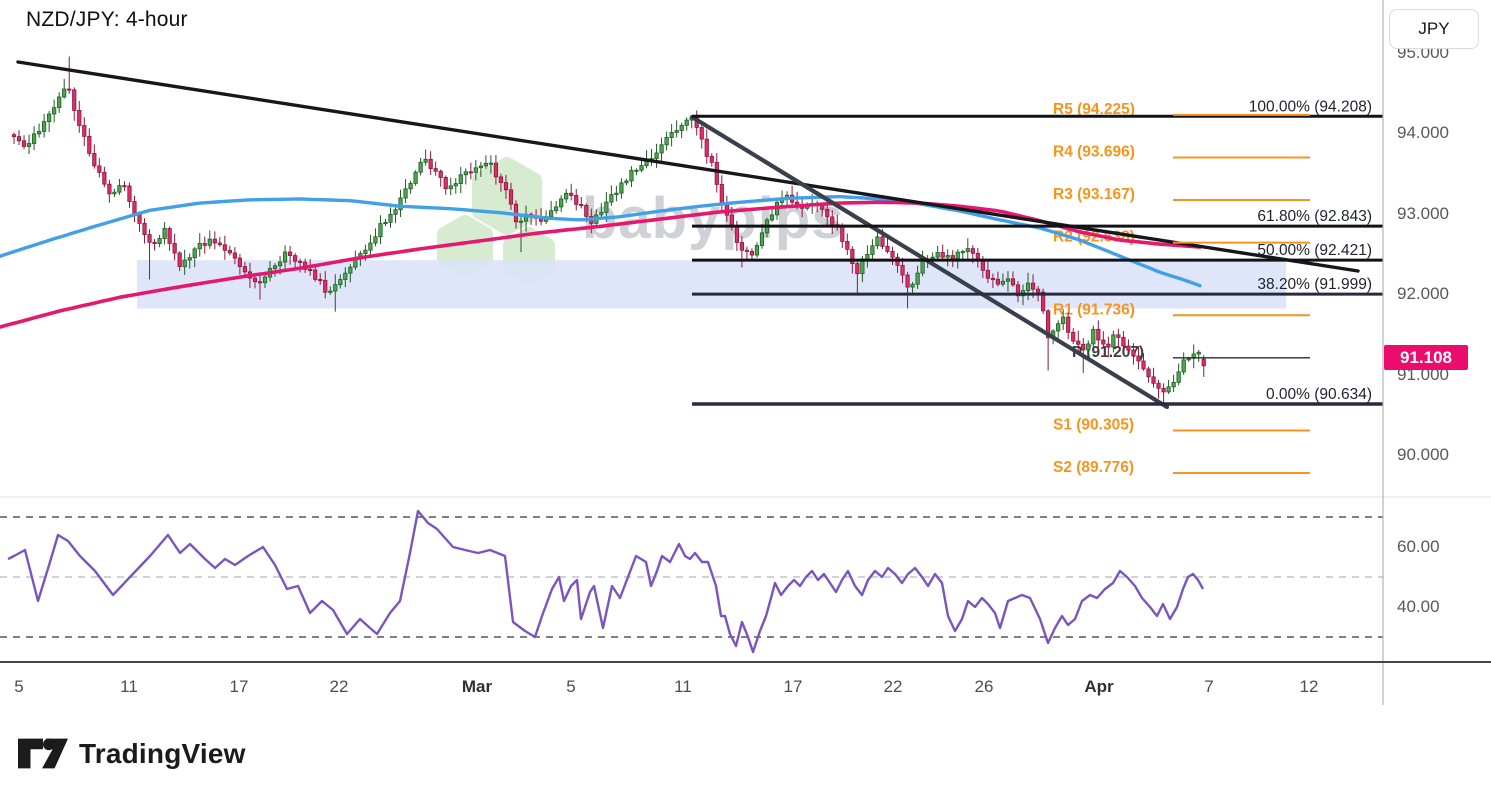  I want to click on pivot-label: S2 (89.776), so click(1093, 467).